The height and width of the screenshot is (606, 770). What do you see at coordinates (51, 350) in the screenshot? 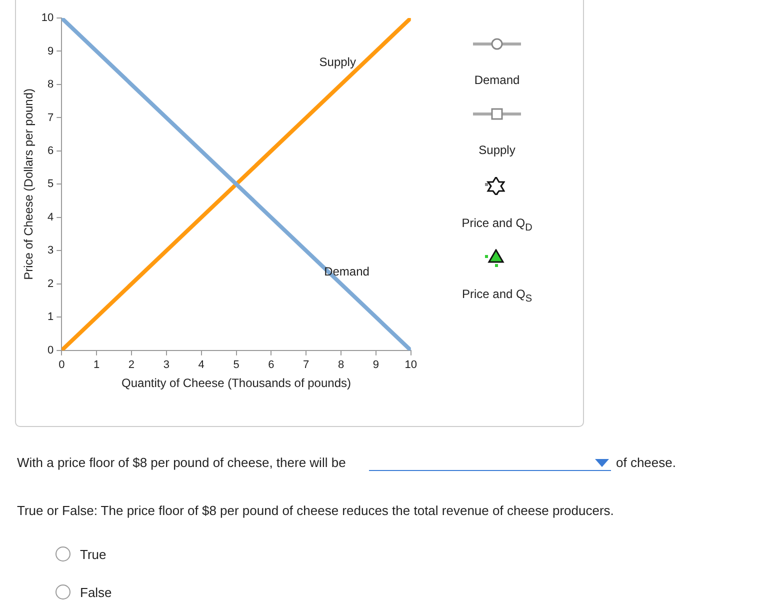
I see `y-tick-label: 0` at bounding box center [51, 350].